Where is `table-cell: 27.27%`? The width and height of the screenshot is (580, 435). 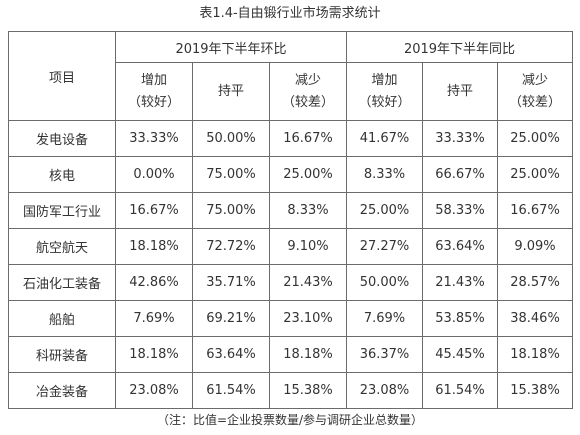 table-cell: 27.27% is located at coordinates (385, 246).